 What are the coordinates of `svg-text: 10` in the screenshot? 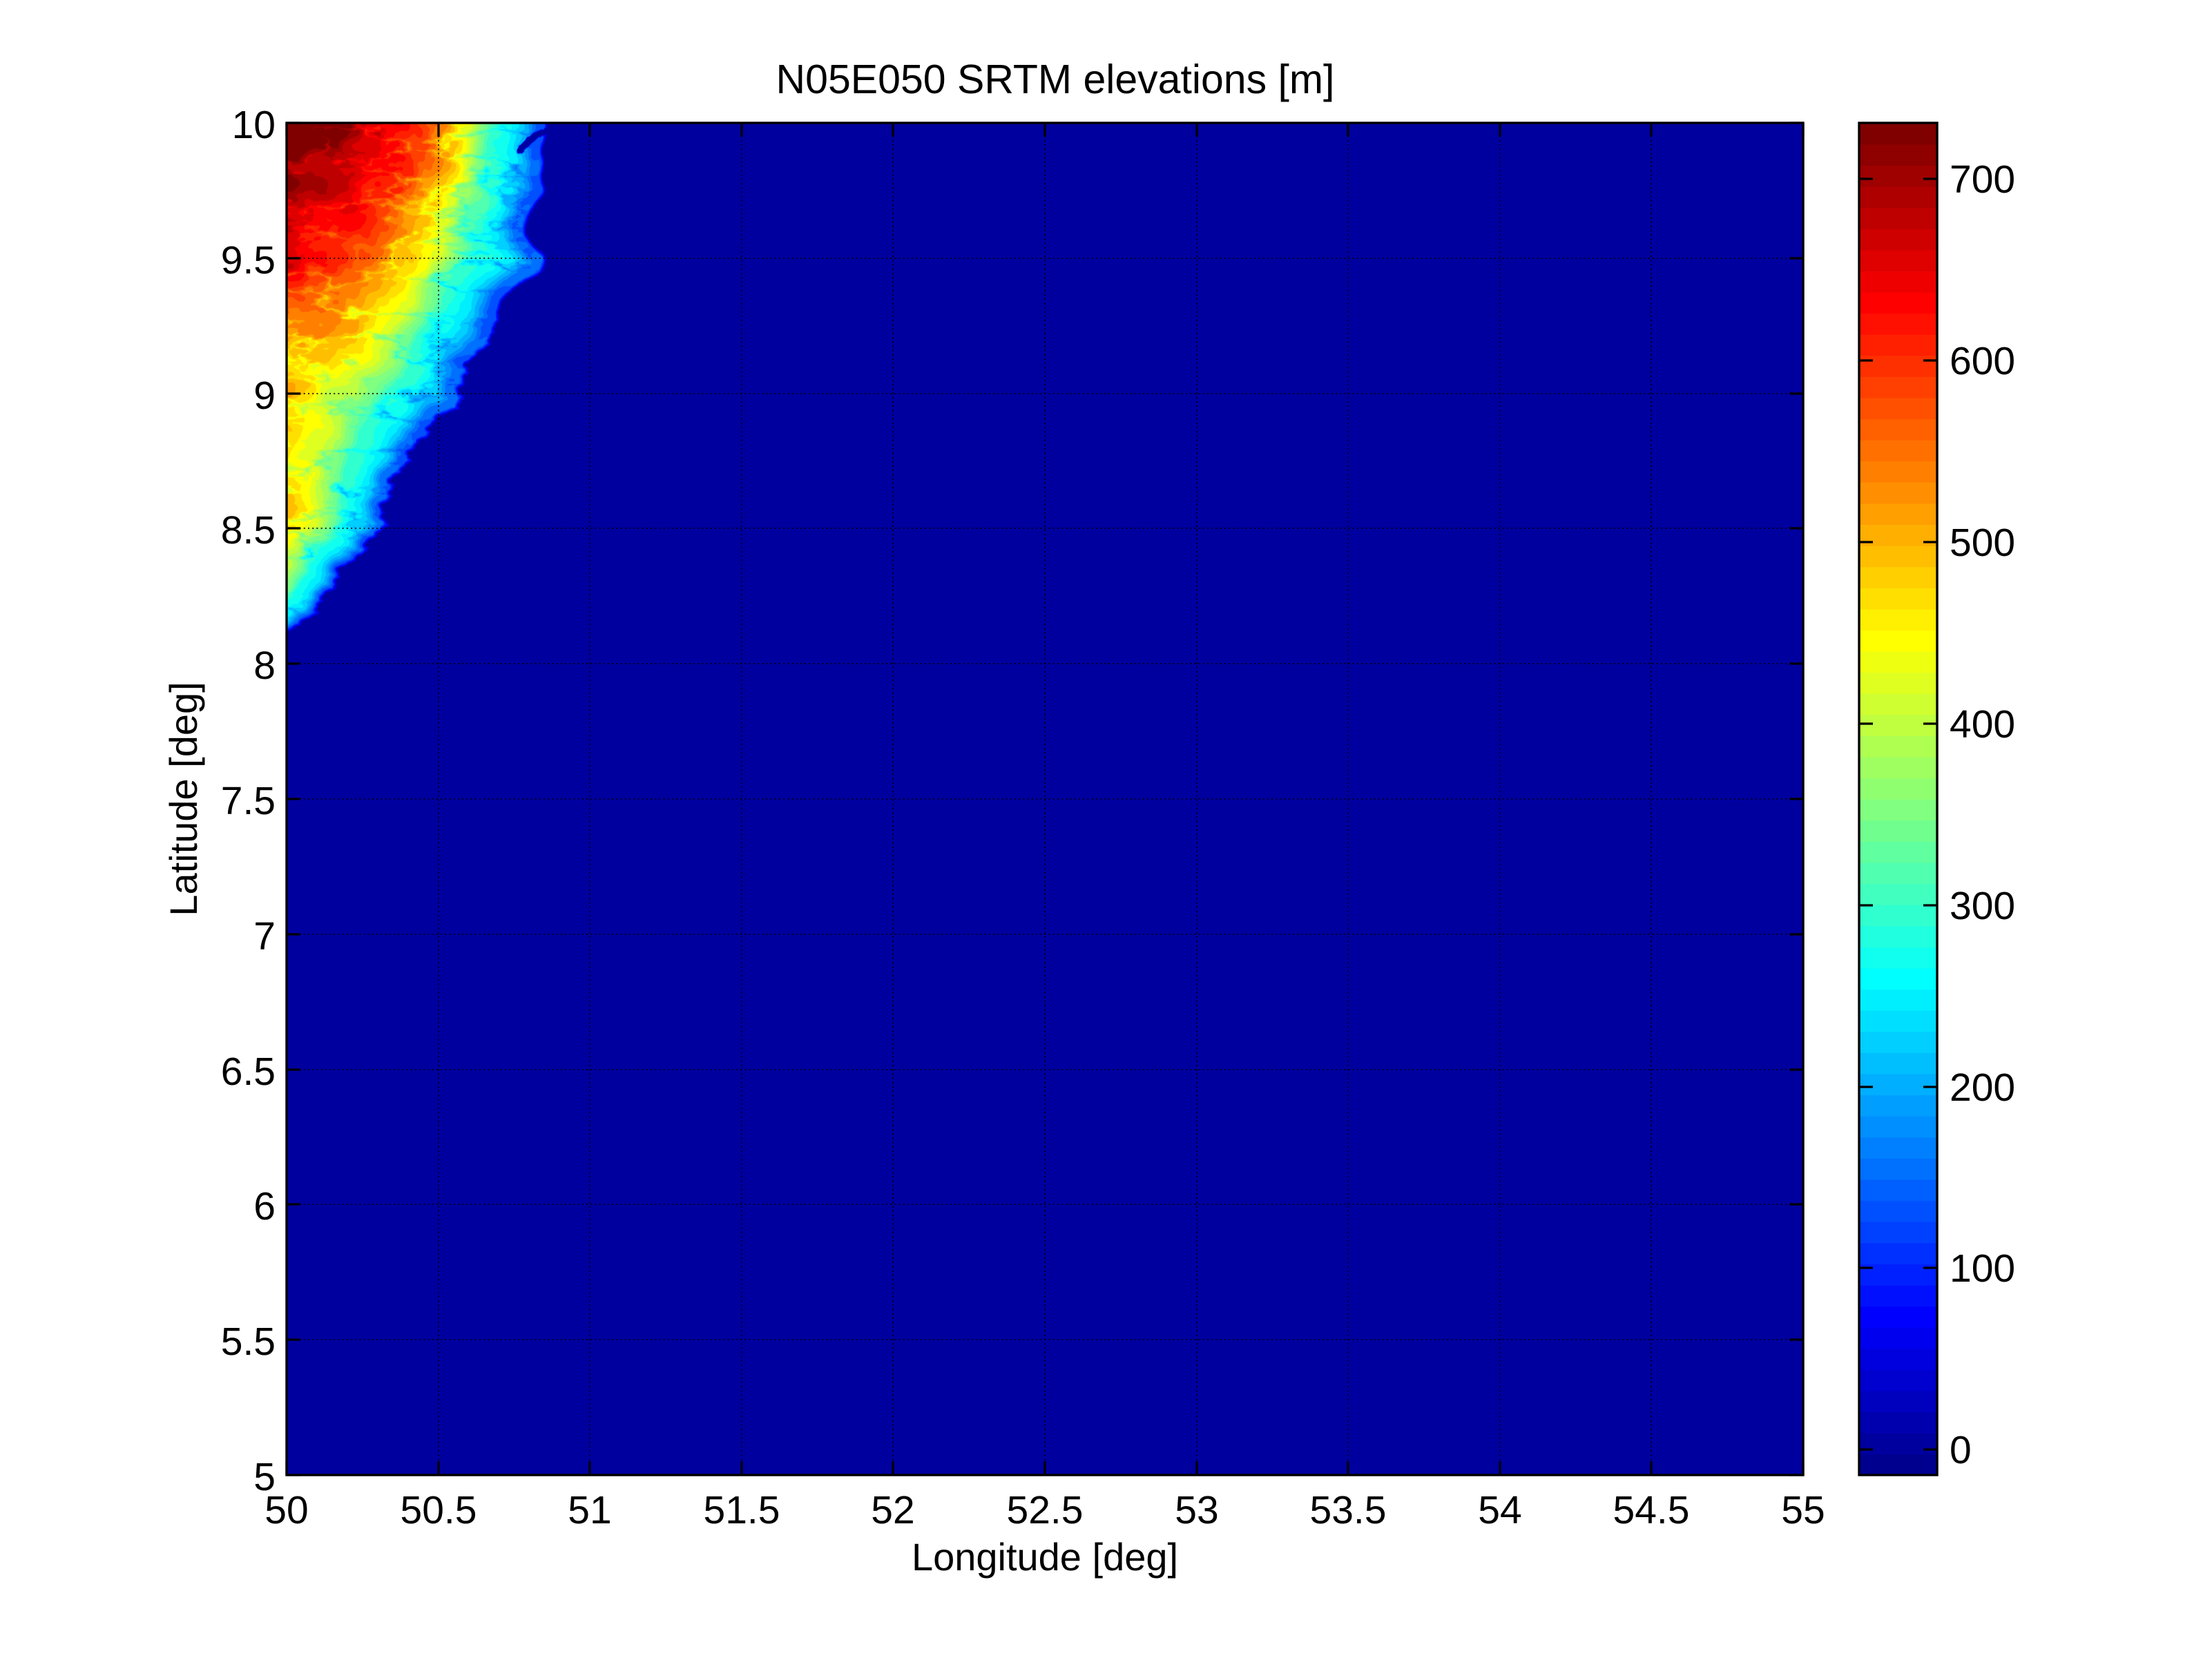 It's located at (254, 125).